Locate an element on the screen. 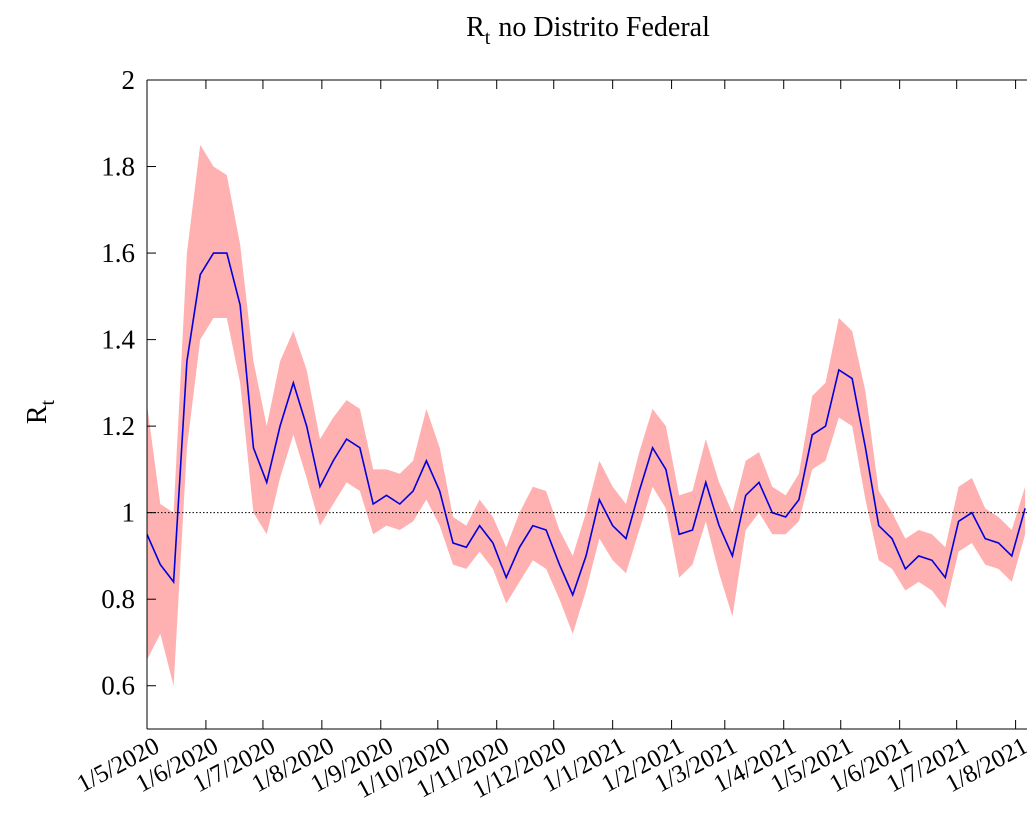  y-tick-label: 1.2 is located at coordinates (118, 426).